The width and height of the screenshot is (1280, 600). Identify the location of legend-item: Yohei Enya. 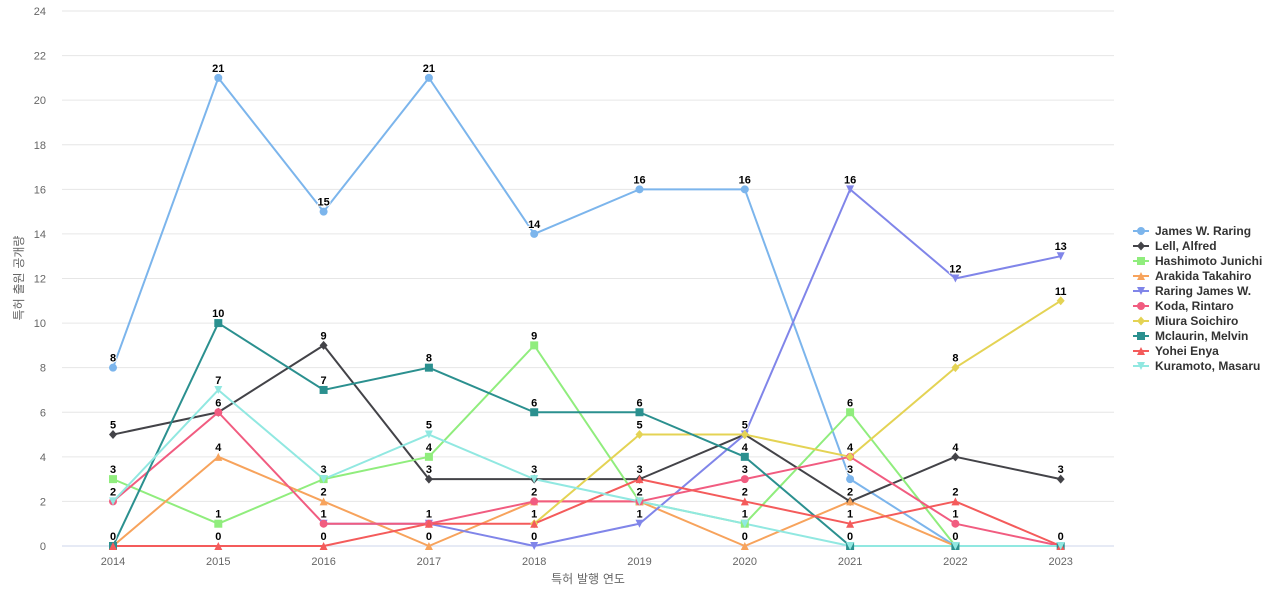
(1176, 351).